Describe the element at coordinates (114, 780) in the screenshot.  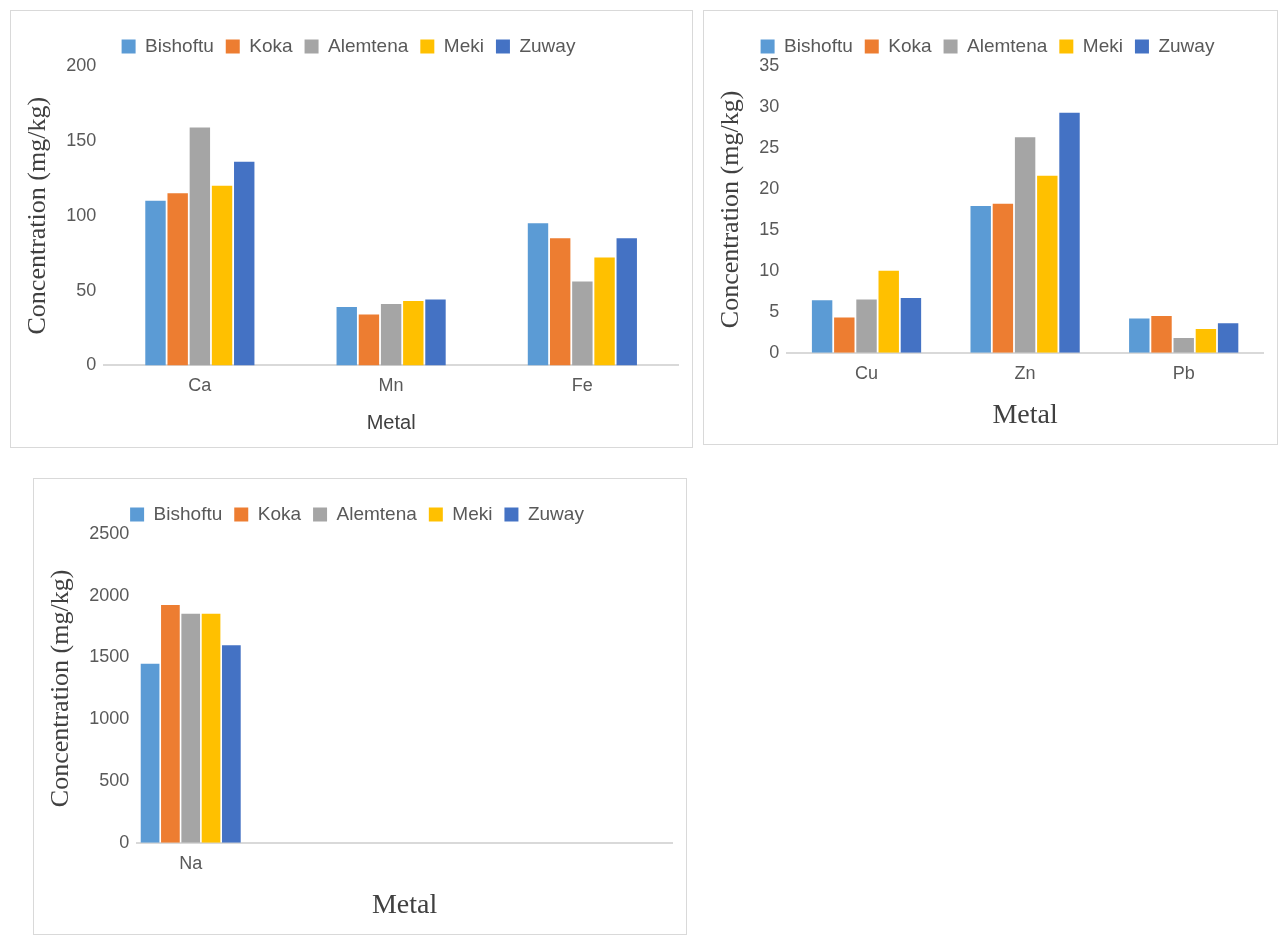
I see `y-tick-label: 500` at that location.